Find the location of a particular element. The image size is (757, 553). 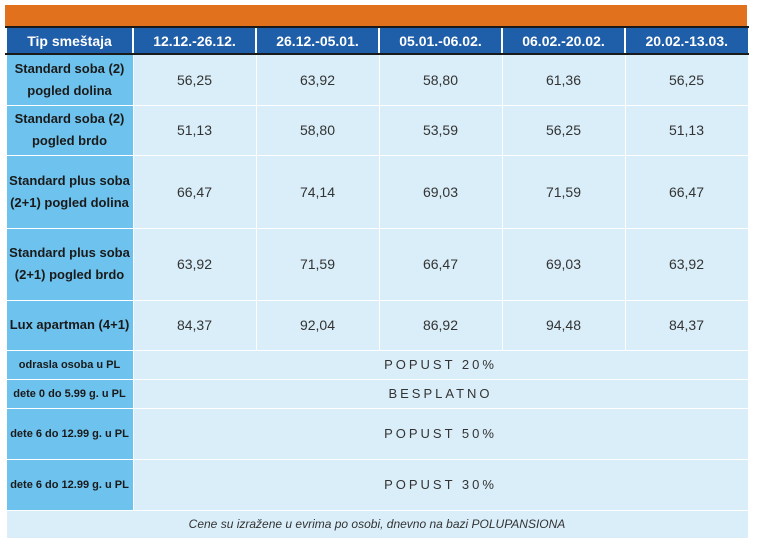

room-type-label: Standard plus soba (2+1) pogled brdo is located at coordinates (69, 264).